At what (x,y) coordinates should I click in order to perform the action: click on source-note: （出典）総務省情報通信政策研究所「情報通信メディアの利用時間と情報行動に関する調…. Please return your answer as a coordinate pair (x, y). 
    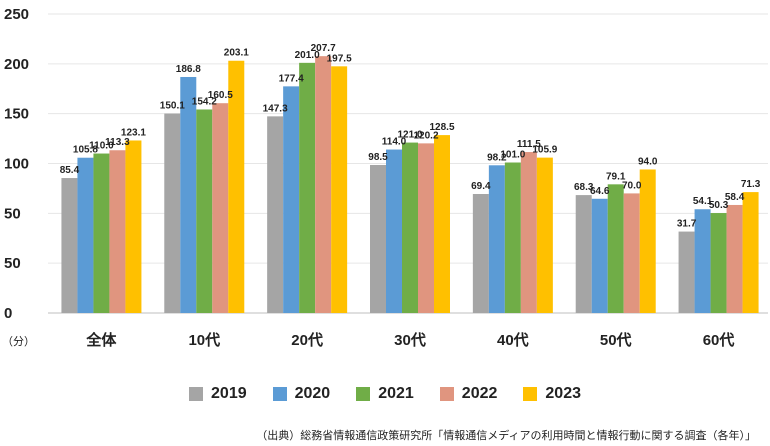
    Looking at the image, I should click on (506, 435).